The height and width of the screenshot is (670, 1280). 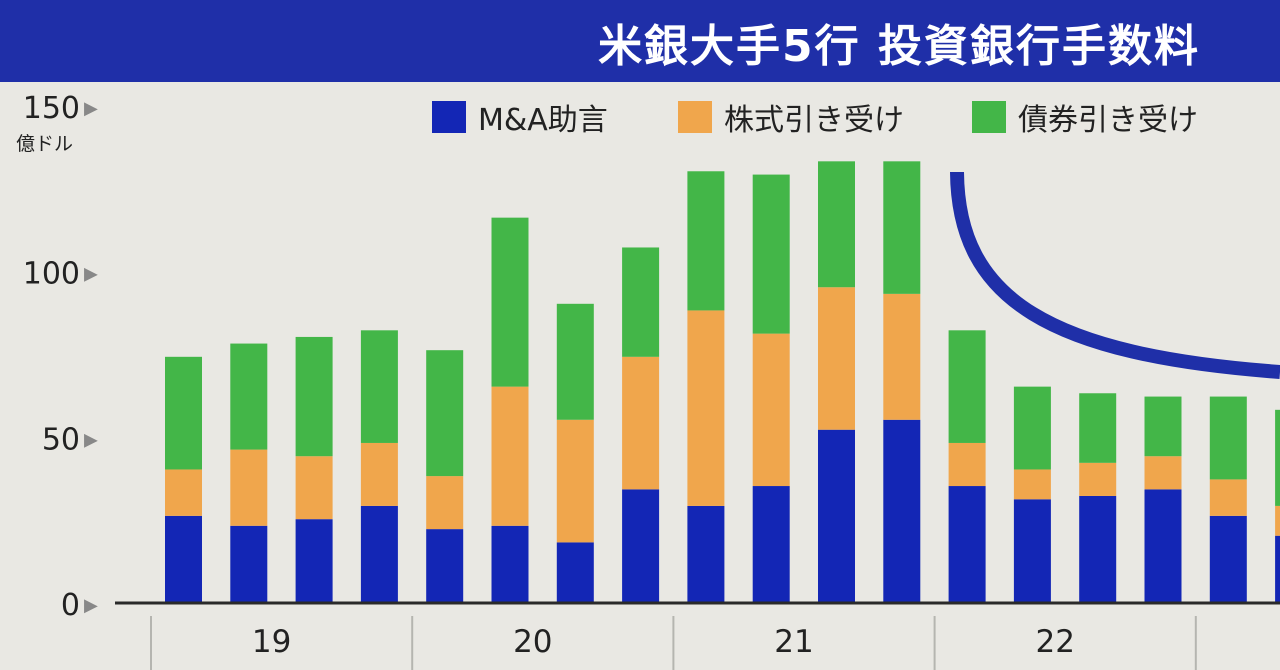 I want to click on legend-label: 株式引き受け, so click(x=814, y=120).